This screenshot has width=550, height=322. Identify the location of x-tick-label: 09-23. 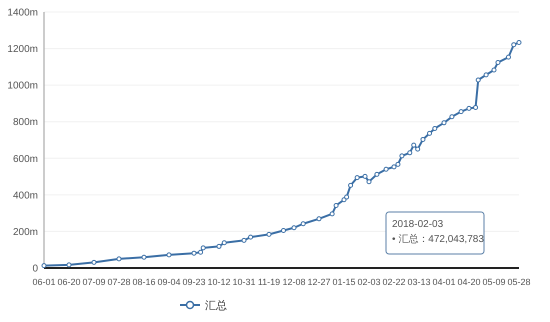
(194, 282).